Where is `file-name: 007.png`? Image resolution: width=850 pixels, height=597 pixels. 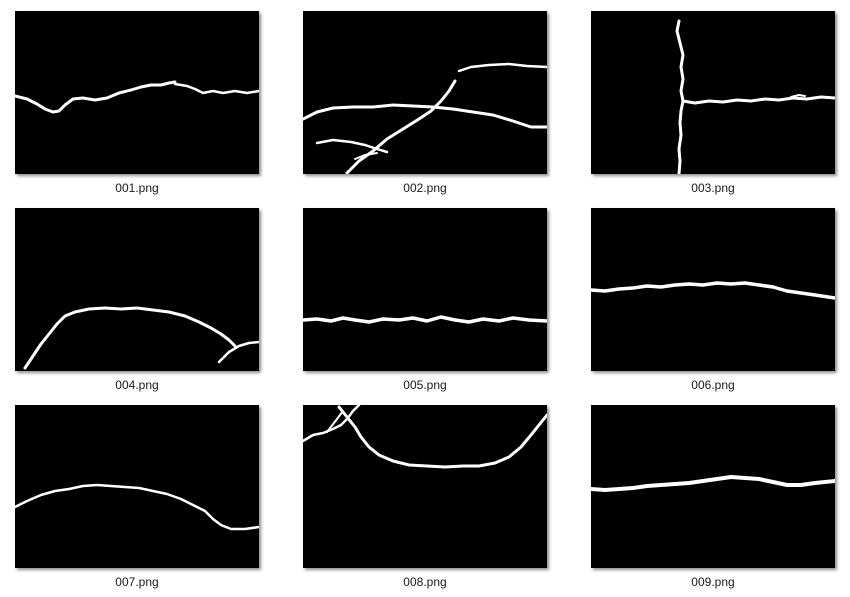 file-name: 007.png is located at coordinates (137, 582).